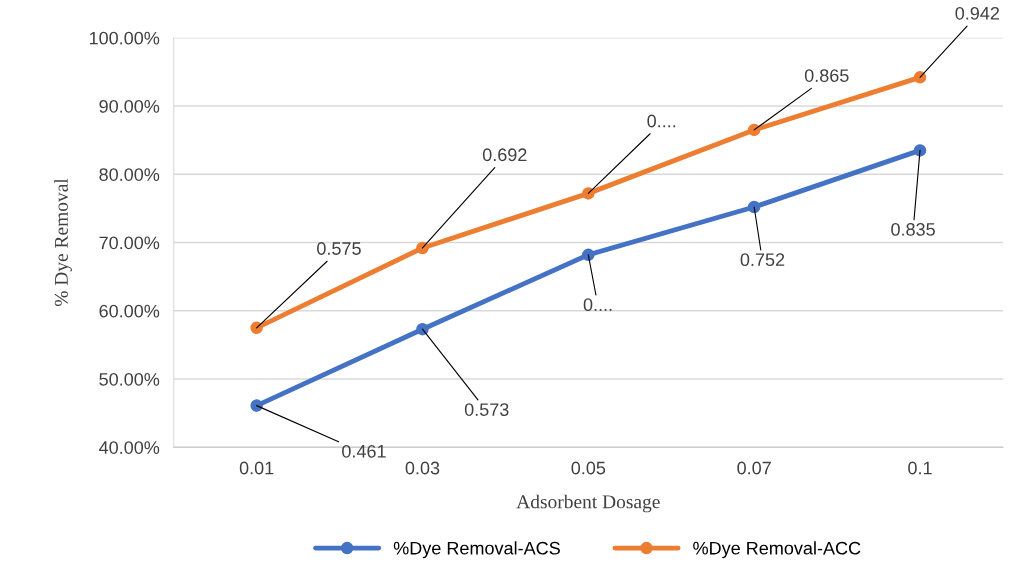 Image resolution: width=1010 pixels, height=564 pixels. Describe the element at coordinates (486, 409) in the screenshot. I see `data-label: 0.573` at that location.